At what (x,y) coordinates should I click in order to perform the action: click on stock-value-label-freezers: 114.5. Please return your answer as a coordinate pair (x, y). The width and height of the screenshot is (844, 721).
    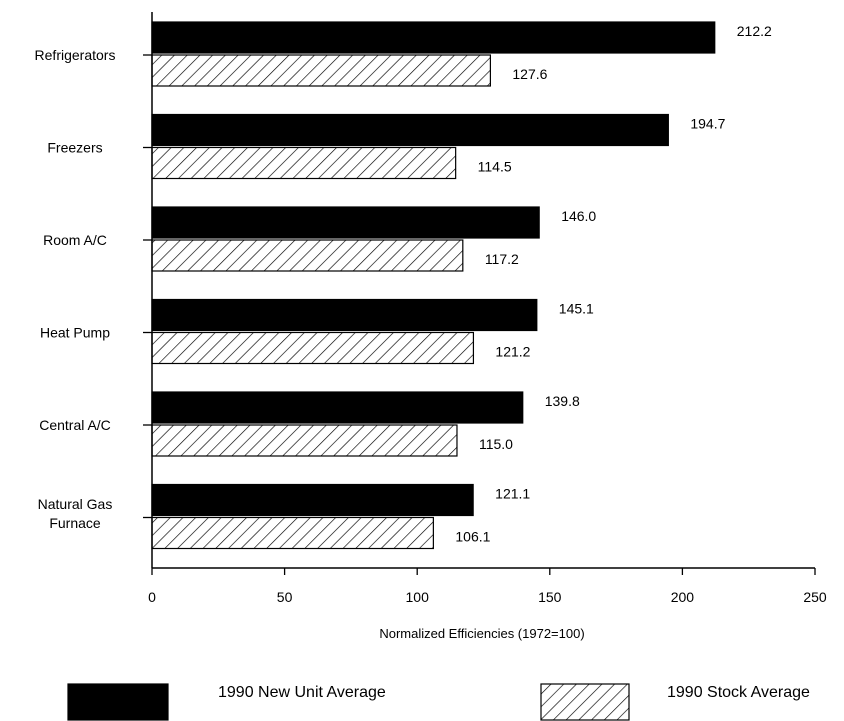
    Looking at the image, I should click on (495, 167).